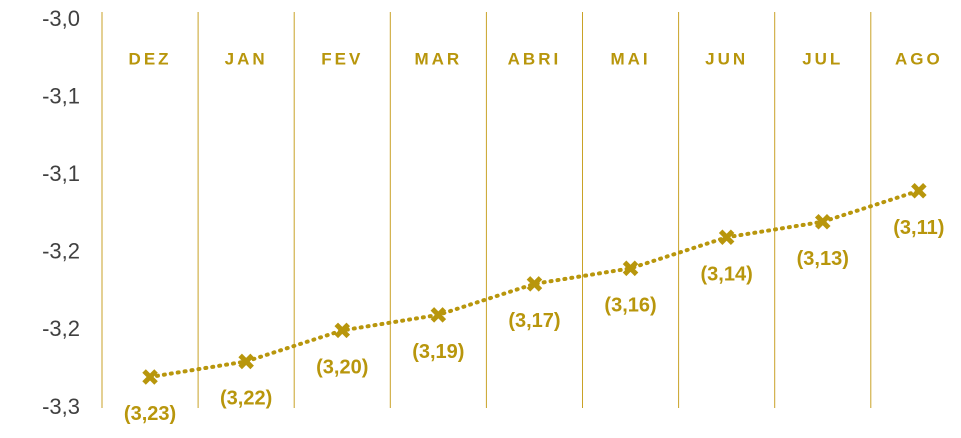 This screenshot has width=961, height=438. I want to click on data-label: (3,23), so click(150, 414).